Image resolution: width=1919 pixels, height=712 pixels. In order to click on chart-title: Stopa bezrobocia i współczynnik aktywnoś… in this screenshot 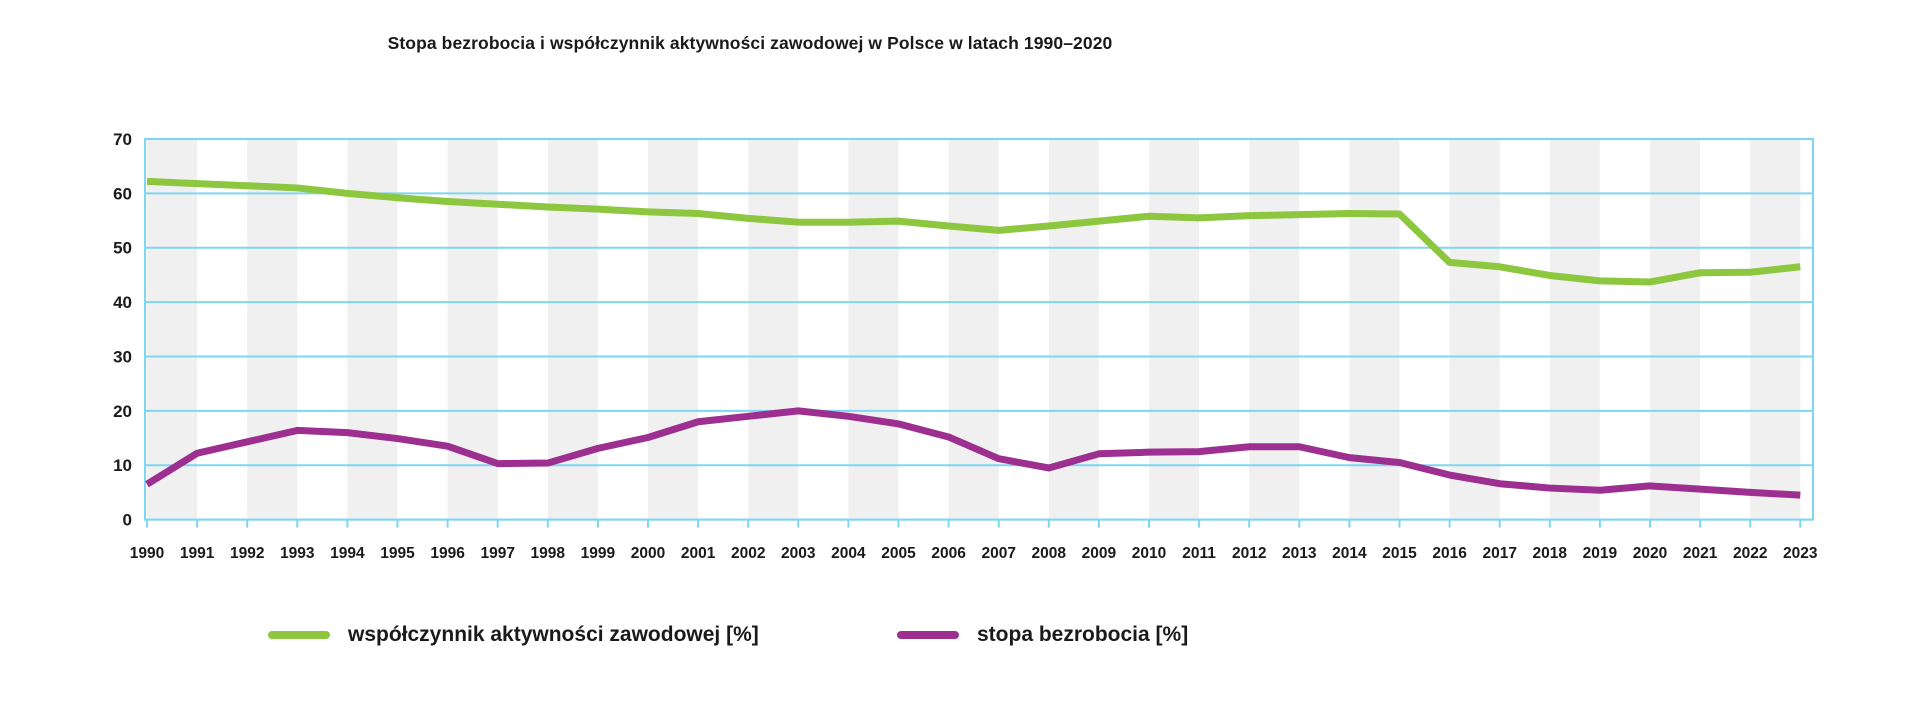, I will do `click(750, 43)`.